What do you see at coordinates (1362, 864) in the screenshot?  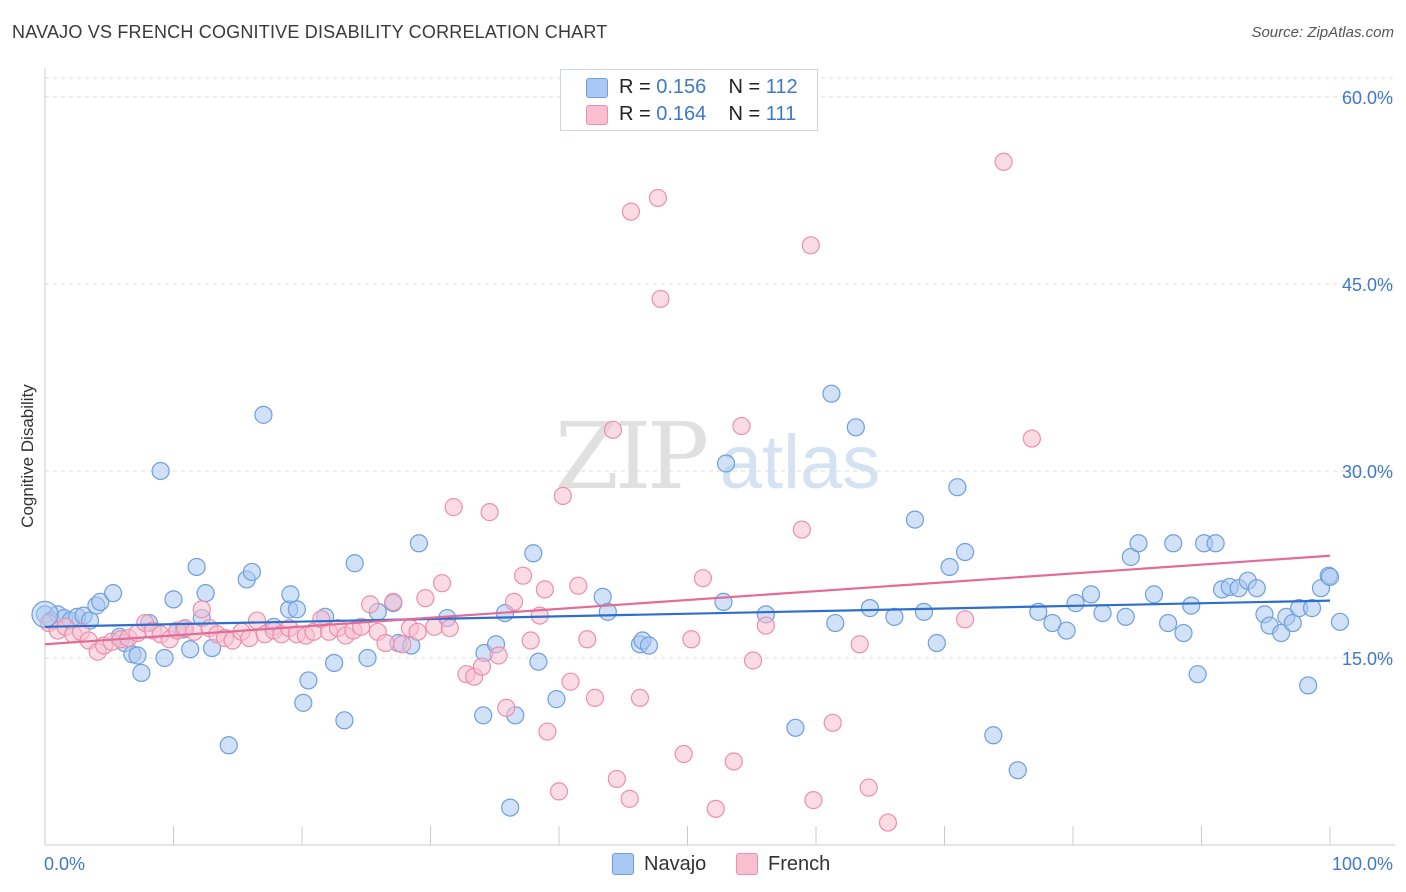 I see `x-tick-label: 100.0%` at bounding box center [1362, 864].